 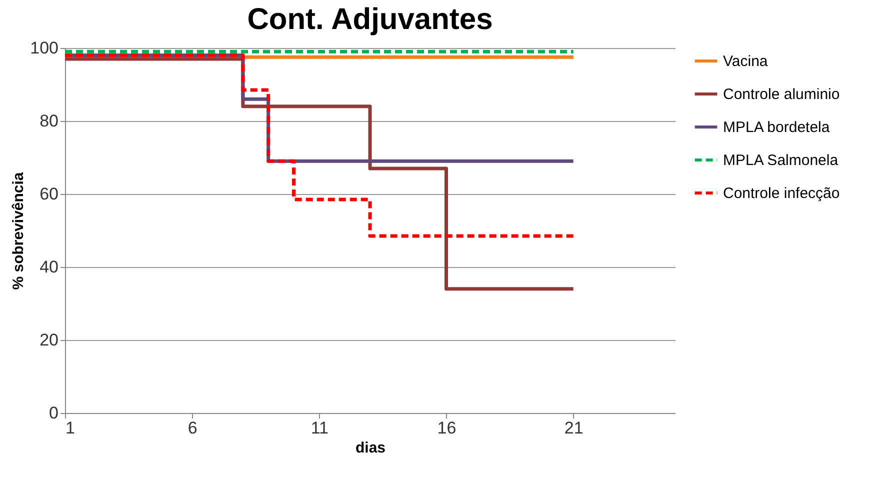 I want to click on legend-label: MPLA Salmonela, so click(x=781, y=160).